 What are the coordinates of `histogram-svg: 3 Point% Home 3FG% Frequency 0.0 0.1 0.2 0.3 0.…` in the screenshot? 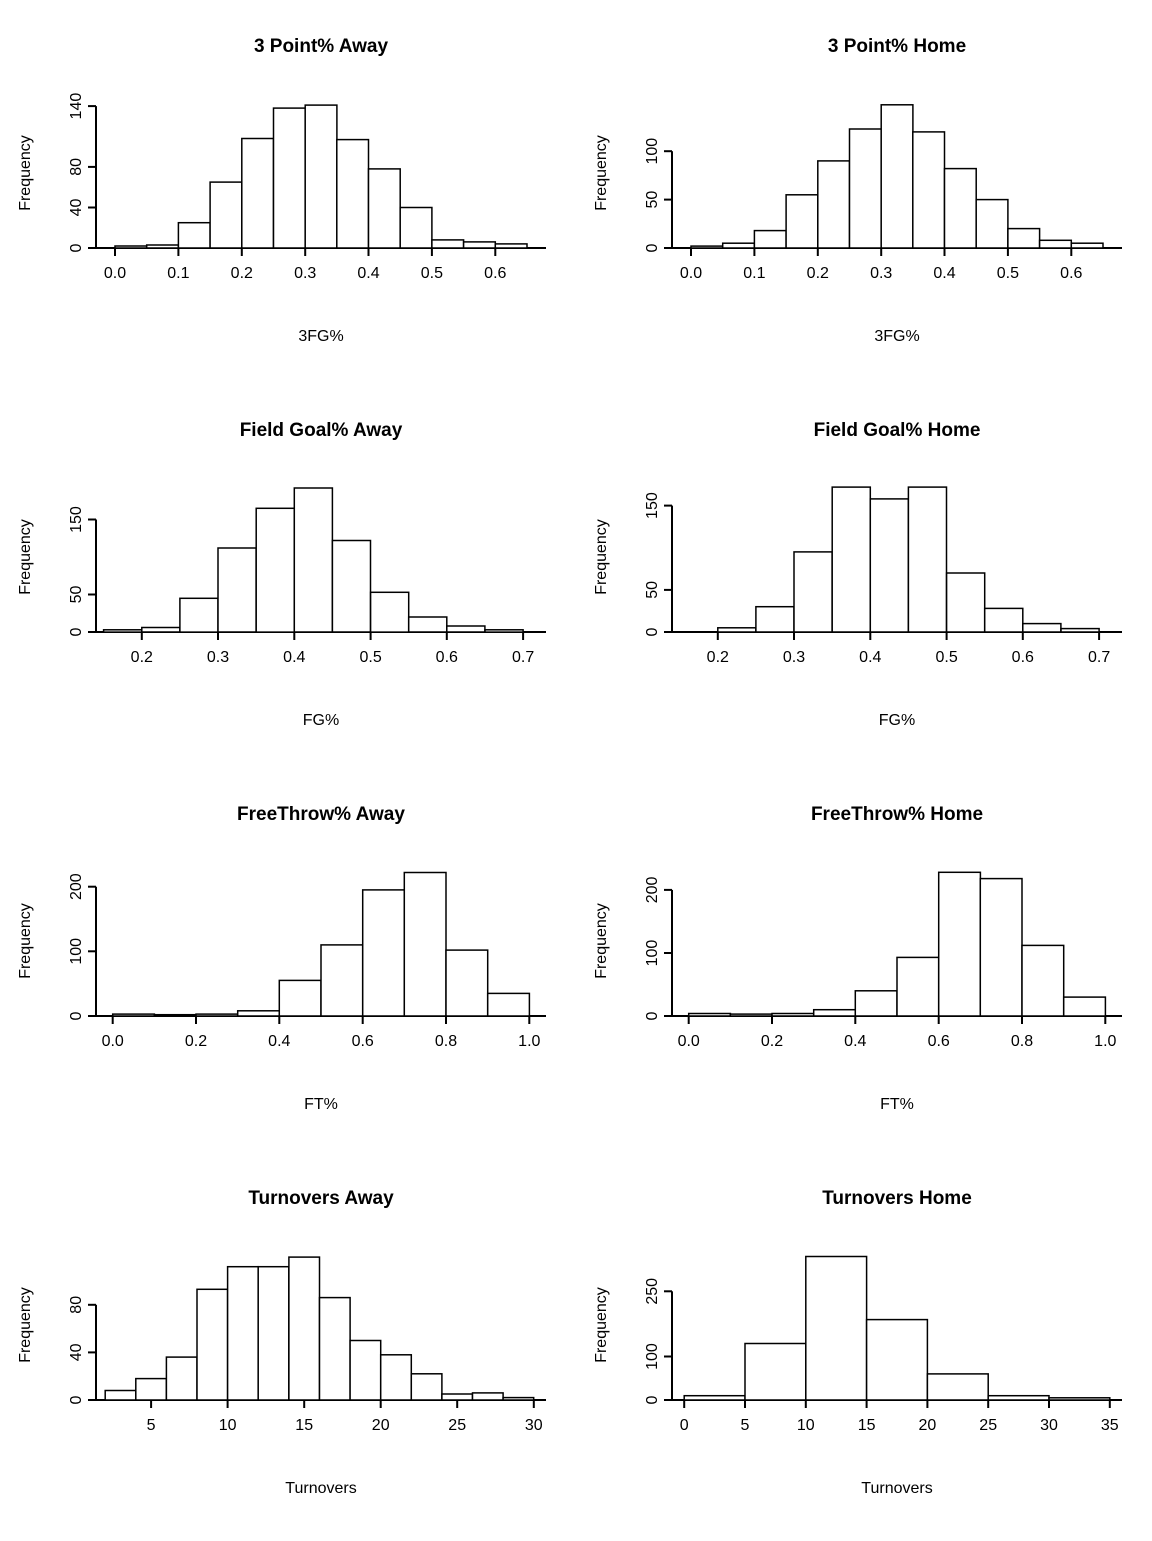 It's located at (857, 190).